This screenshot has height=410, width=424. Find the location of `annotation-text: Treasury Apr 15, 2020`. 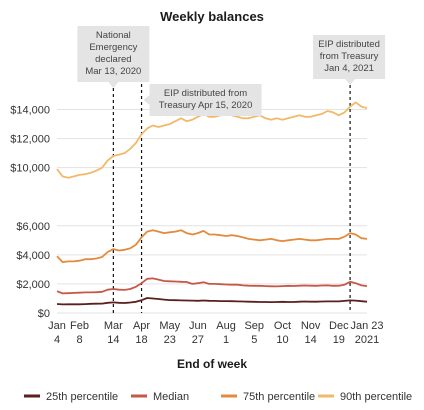

annotation-text: Treasury Apr 15, 2020 is located at coordinates (206, 105).